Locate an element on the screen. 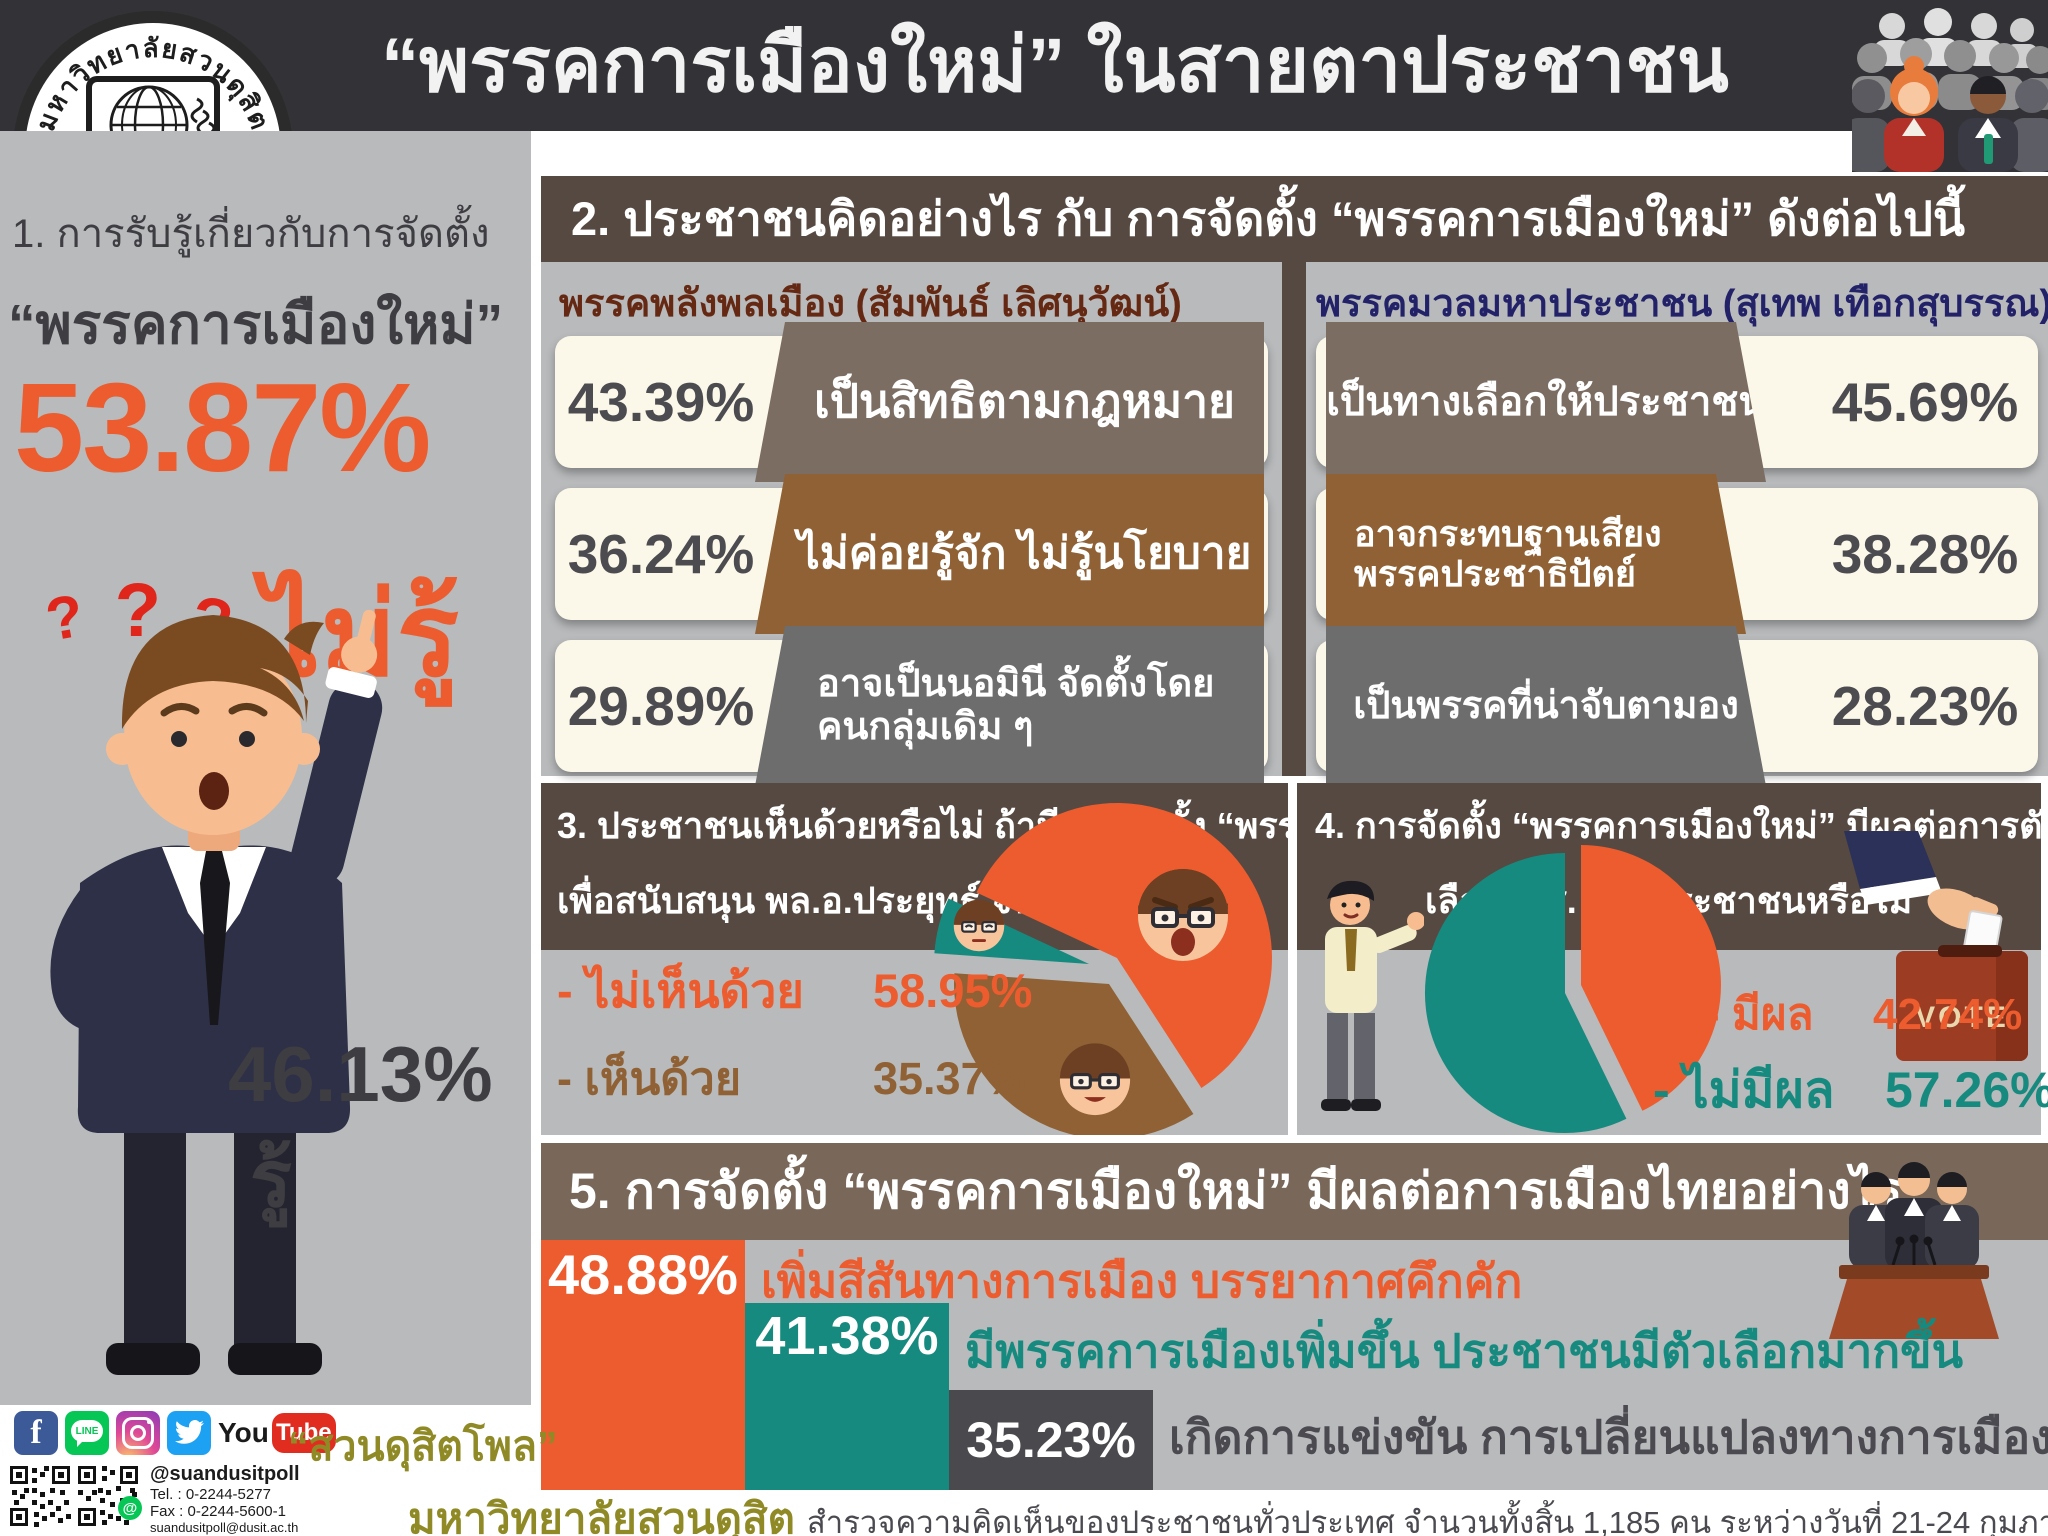 The height and width of the screenshot is (1536, 2048). crowd-icon is located at coordinates (1946, 90).